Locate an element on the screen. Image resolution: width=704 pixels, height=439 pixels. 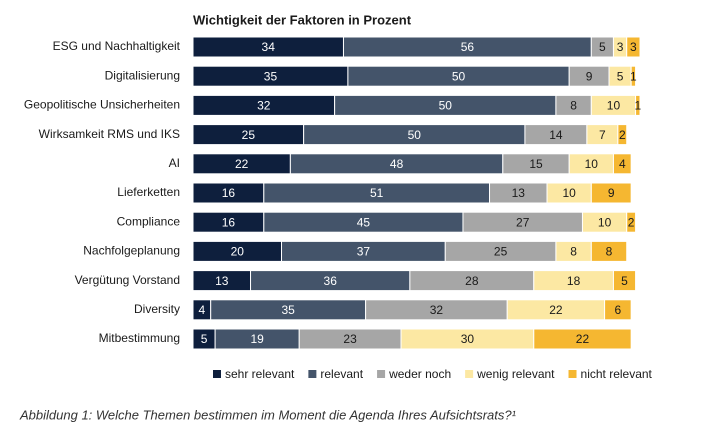
value-label: 7 is located at coordinates (602, 135).